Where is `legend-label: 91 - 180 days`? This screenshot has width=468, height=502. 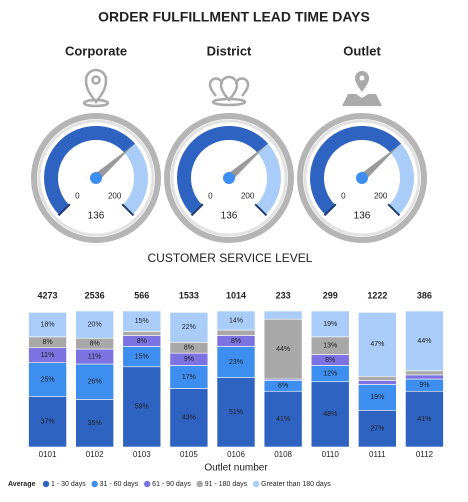 legend-label: 91 - 180 days is located at coordinates (226, 484).